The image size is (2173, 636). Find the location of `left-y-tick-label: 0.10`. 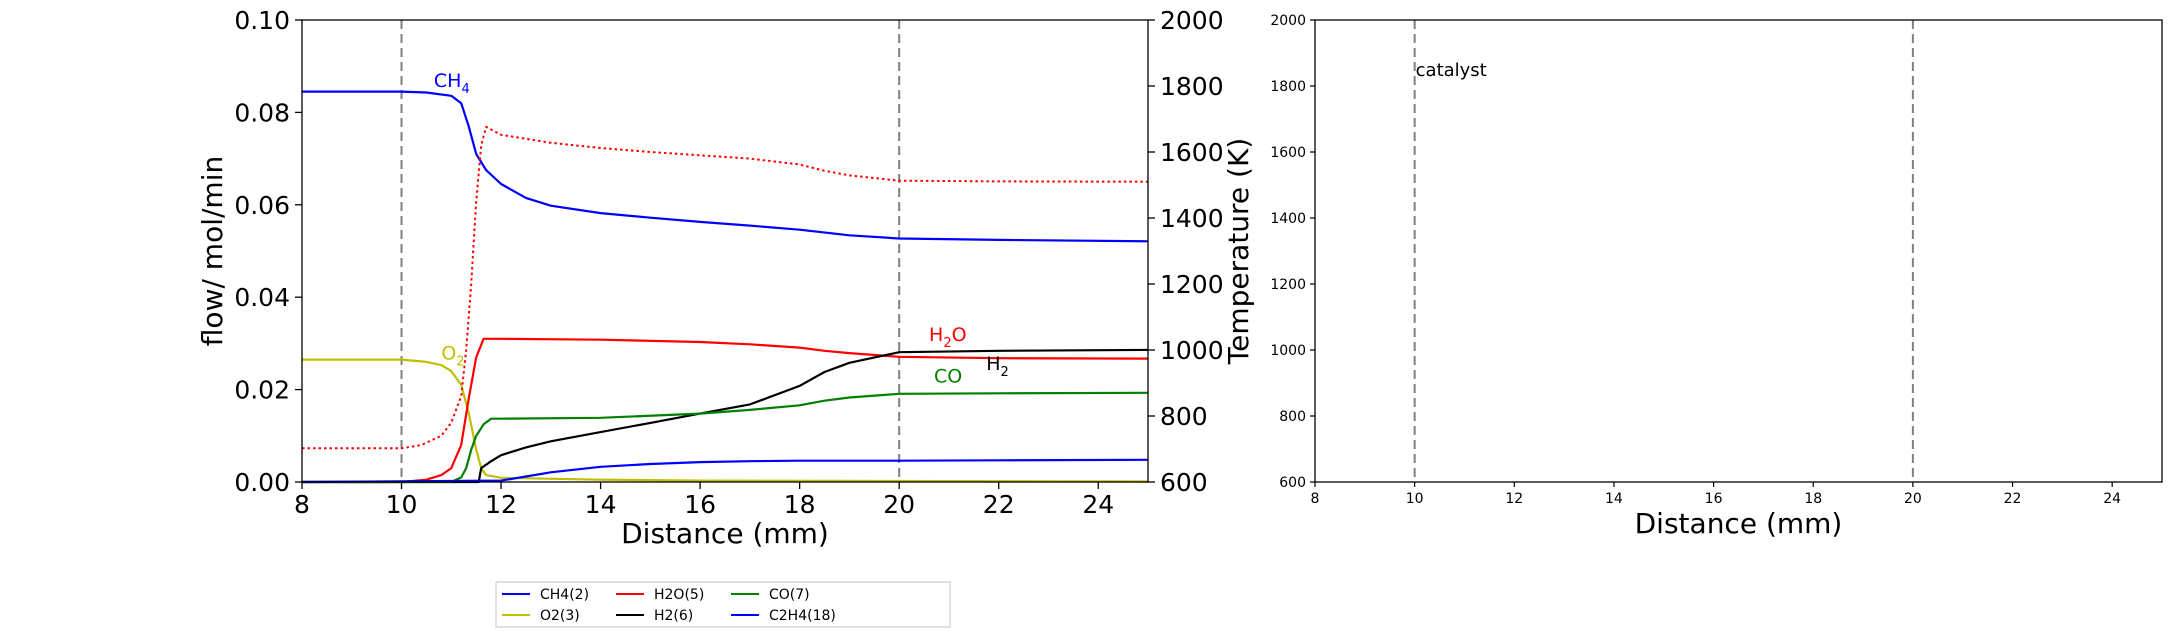

left-y-tick-label: 0.10 is located at coordinates (262, 20).